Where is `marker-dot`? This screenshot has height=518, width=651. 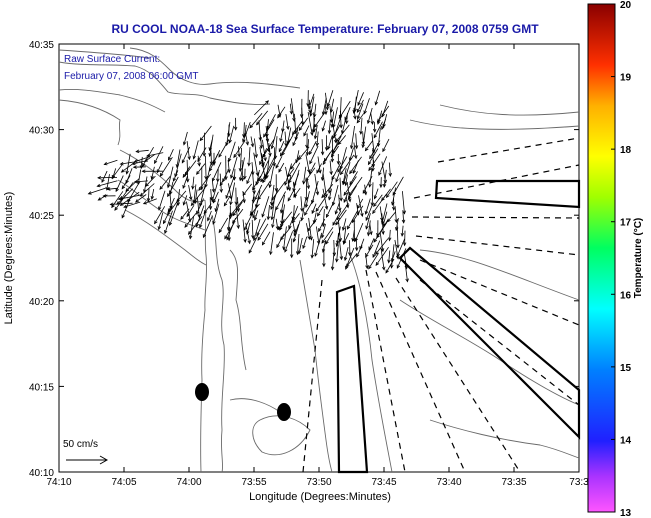
marker-dot is located at coordinates (284, 412).